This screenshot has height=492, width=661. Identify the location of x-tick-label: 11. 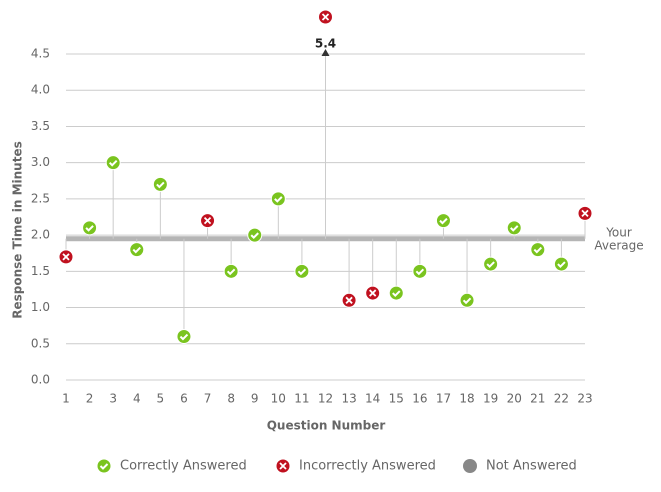
(301, 399).